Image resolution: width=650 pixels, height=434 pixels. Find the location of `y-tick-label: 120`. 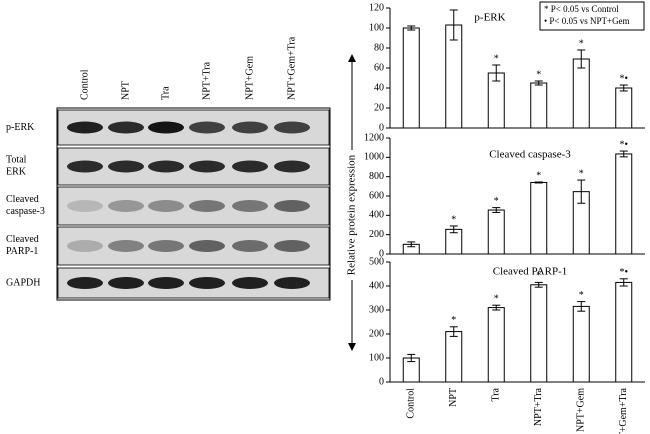

y-tick-label: 120 is located at coordinates (376, 7).